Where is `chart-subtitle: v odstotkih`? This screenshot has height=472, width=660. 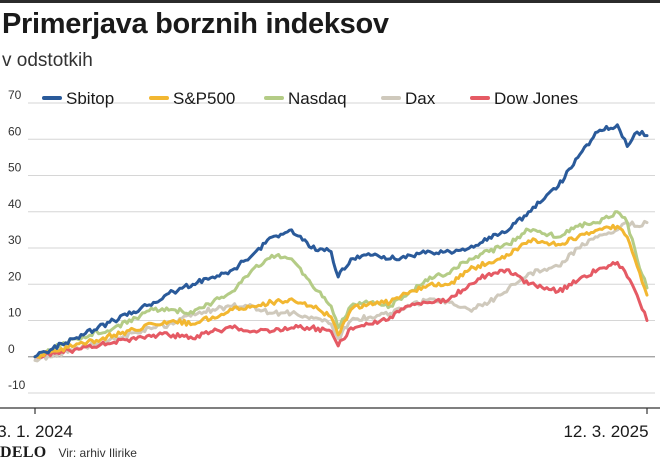 chart-subtitle: v odstotkih is located at coordinates (47, 60).